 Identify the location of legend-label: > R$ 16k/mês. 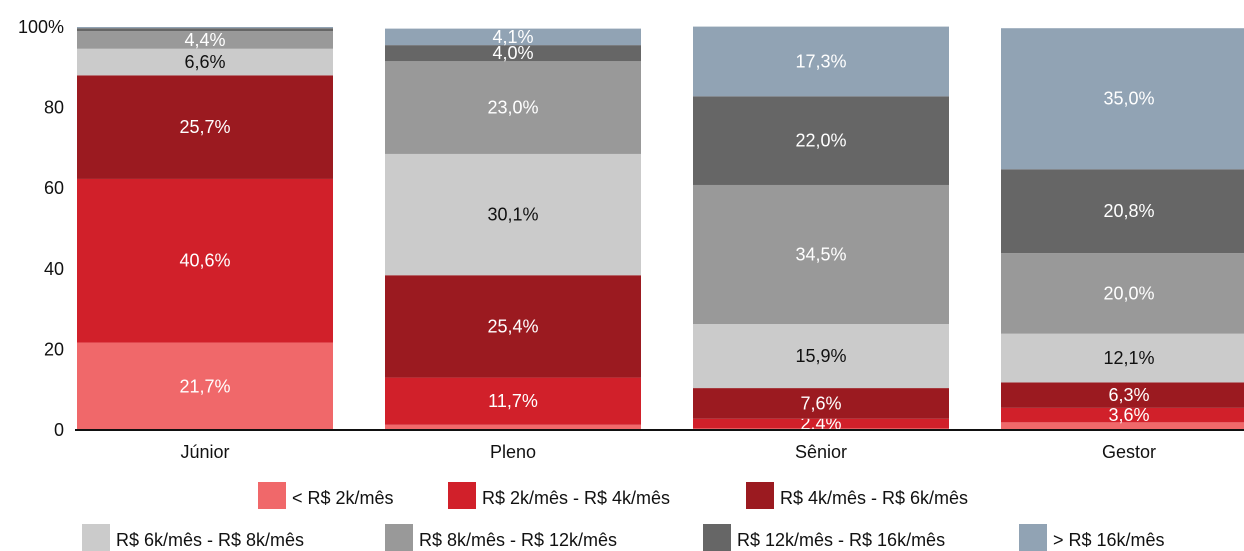
(1109, 540).